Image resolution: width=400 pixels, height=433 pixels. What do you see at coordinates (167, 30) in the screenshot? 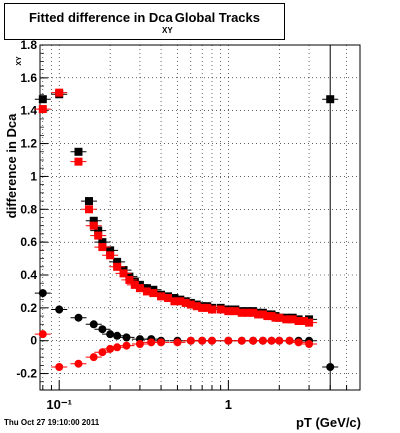
I see `chart-title-subscript: XY` at bounding box center [167, 30].